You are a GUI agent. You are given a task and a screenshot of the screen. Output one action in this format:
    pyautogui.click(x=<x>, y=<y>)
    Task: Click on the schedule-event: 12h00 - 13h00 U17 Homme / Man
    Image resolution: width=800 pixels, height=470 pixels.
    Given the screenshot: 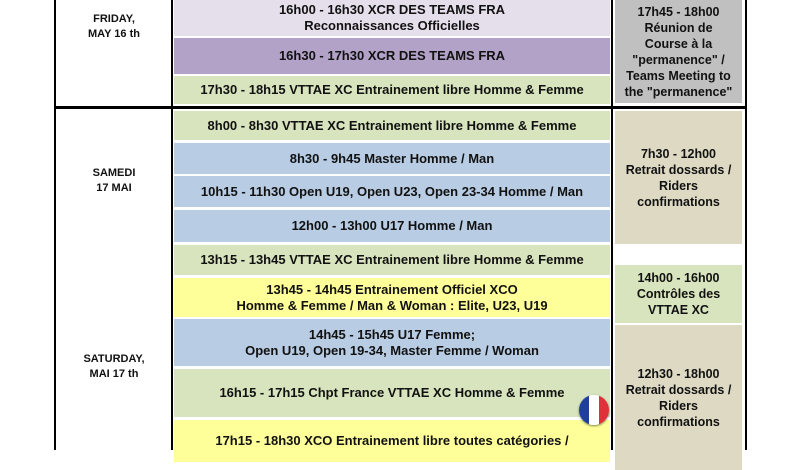 What is the action you would take?
    pyautogui.click(x=392, y=226)
    